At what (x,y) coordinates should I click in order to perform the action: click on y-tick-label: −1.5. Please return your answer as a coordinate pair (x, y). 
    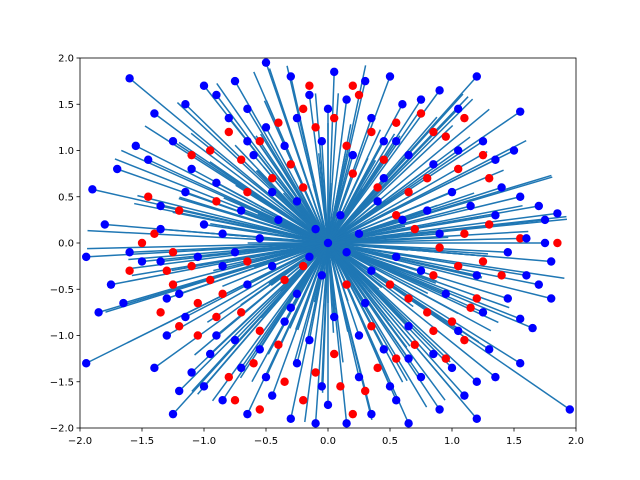
    Looking at the image, I should click on (62, 382).